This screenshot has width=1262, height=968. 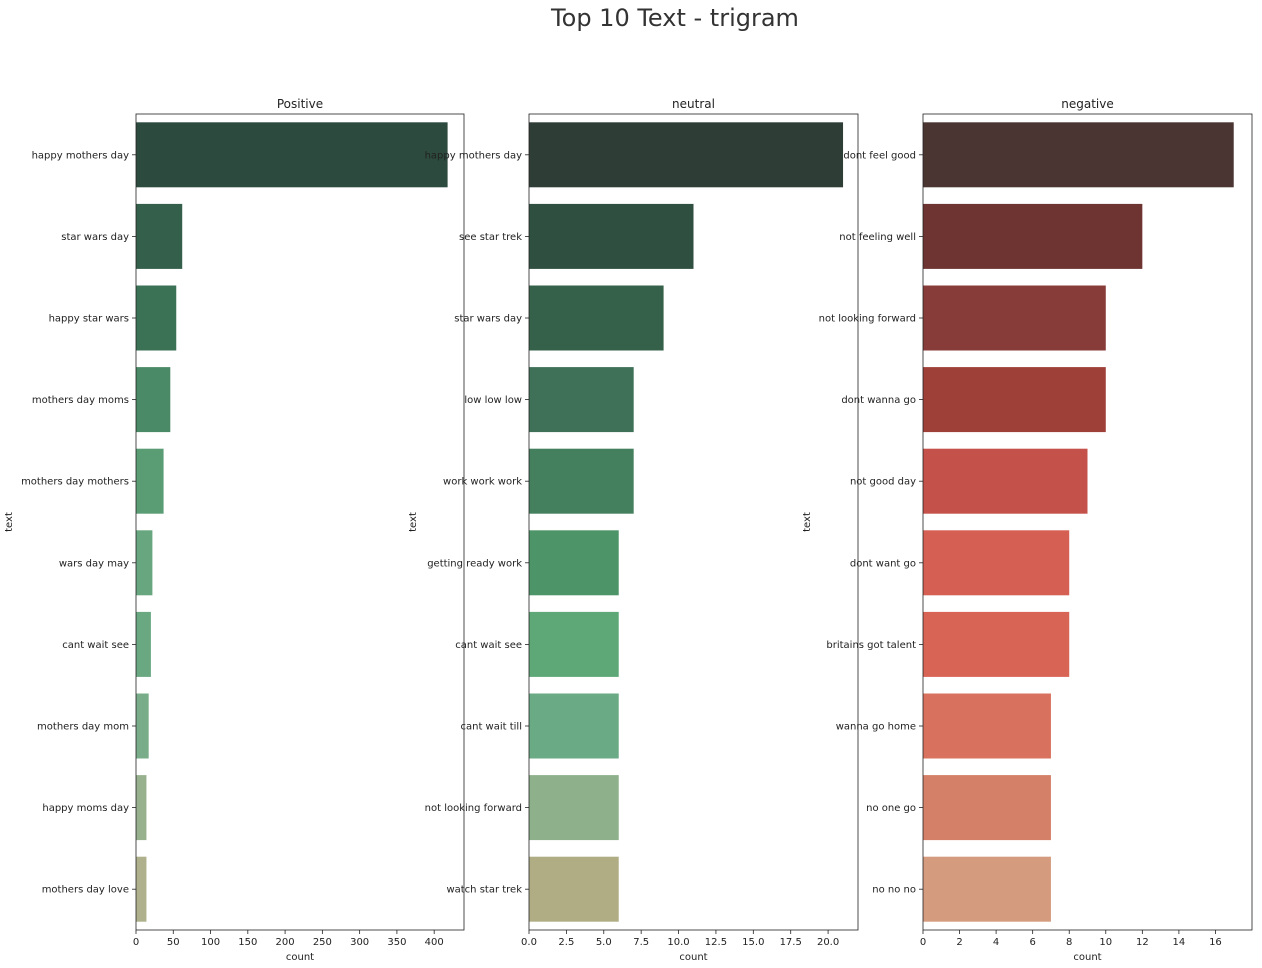 What do you see at coordinates (996, 942) in the screenshot?
I see `x-tick-label: 4` at bounding box center [996, 942].